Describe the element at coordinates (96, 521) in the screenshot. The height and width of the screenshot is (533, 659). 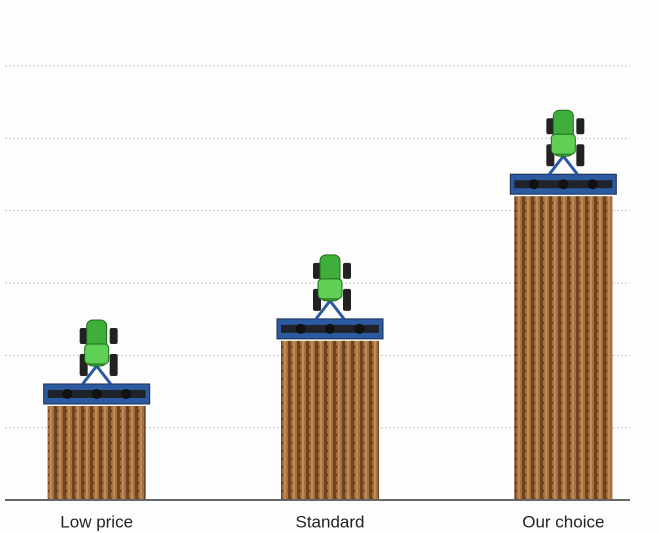
I see `x-tick-label: Low price` at that location.